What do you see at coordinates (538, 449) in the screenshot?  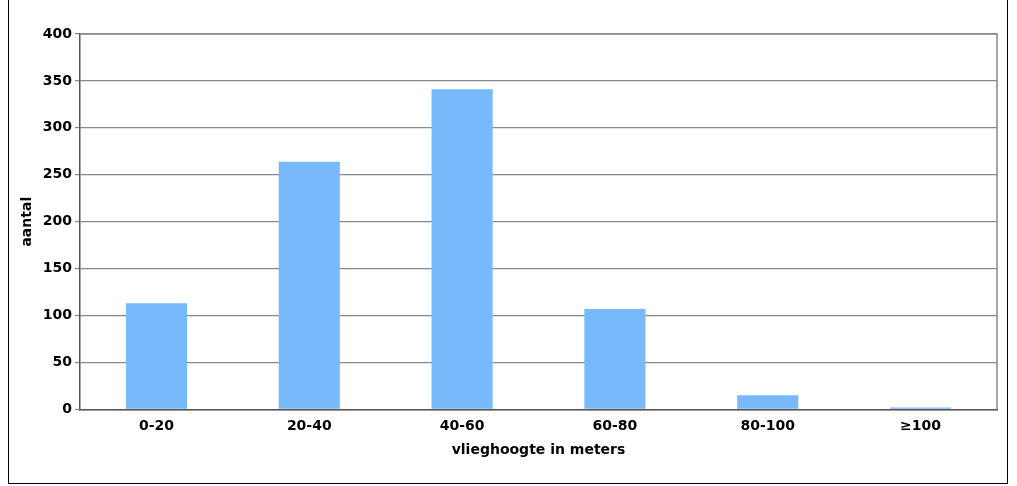 I see `x-axis-title: vlieghoogte in meters` at bounding box center [538, 449].